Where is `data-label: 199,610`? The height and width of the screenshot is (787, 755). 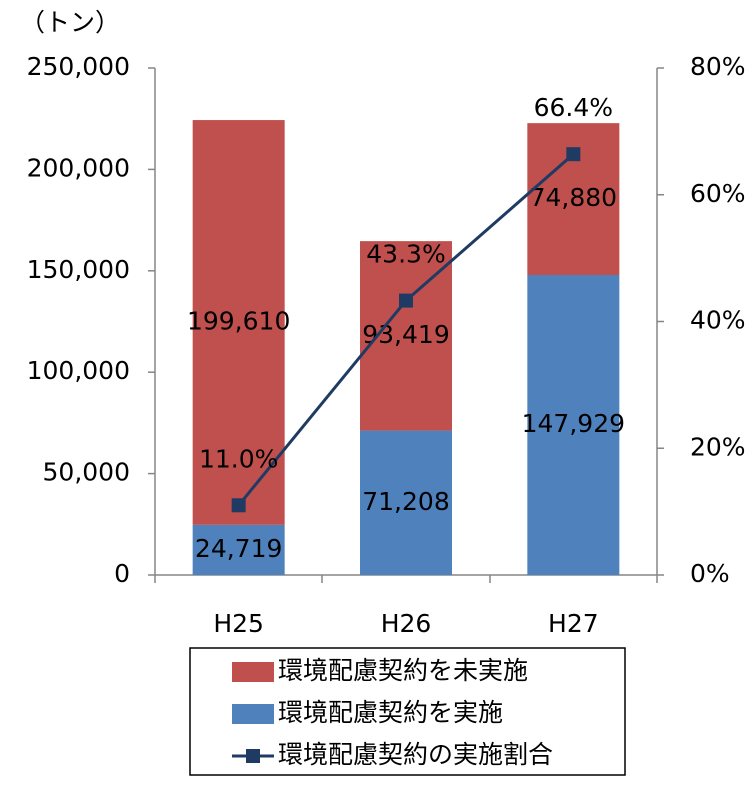 data-label: 199,610 is located at coordinates (238, 320).